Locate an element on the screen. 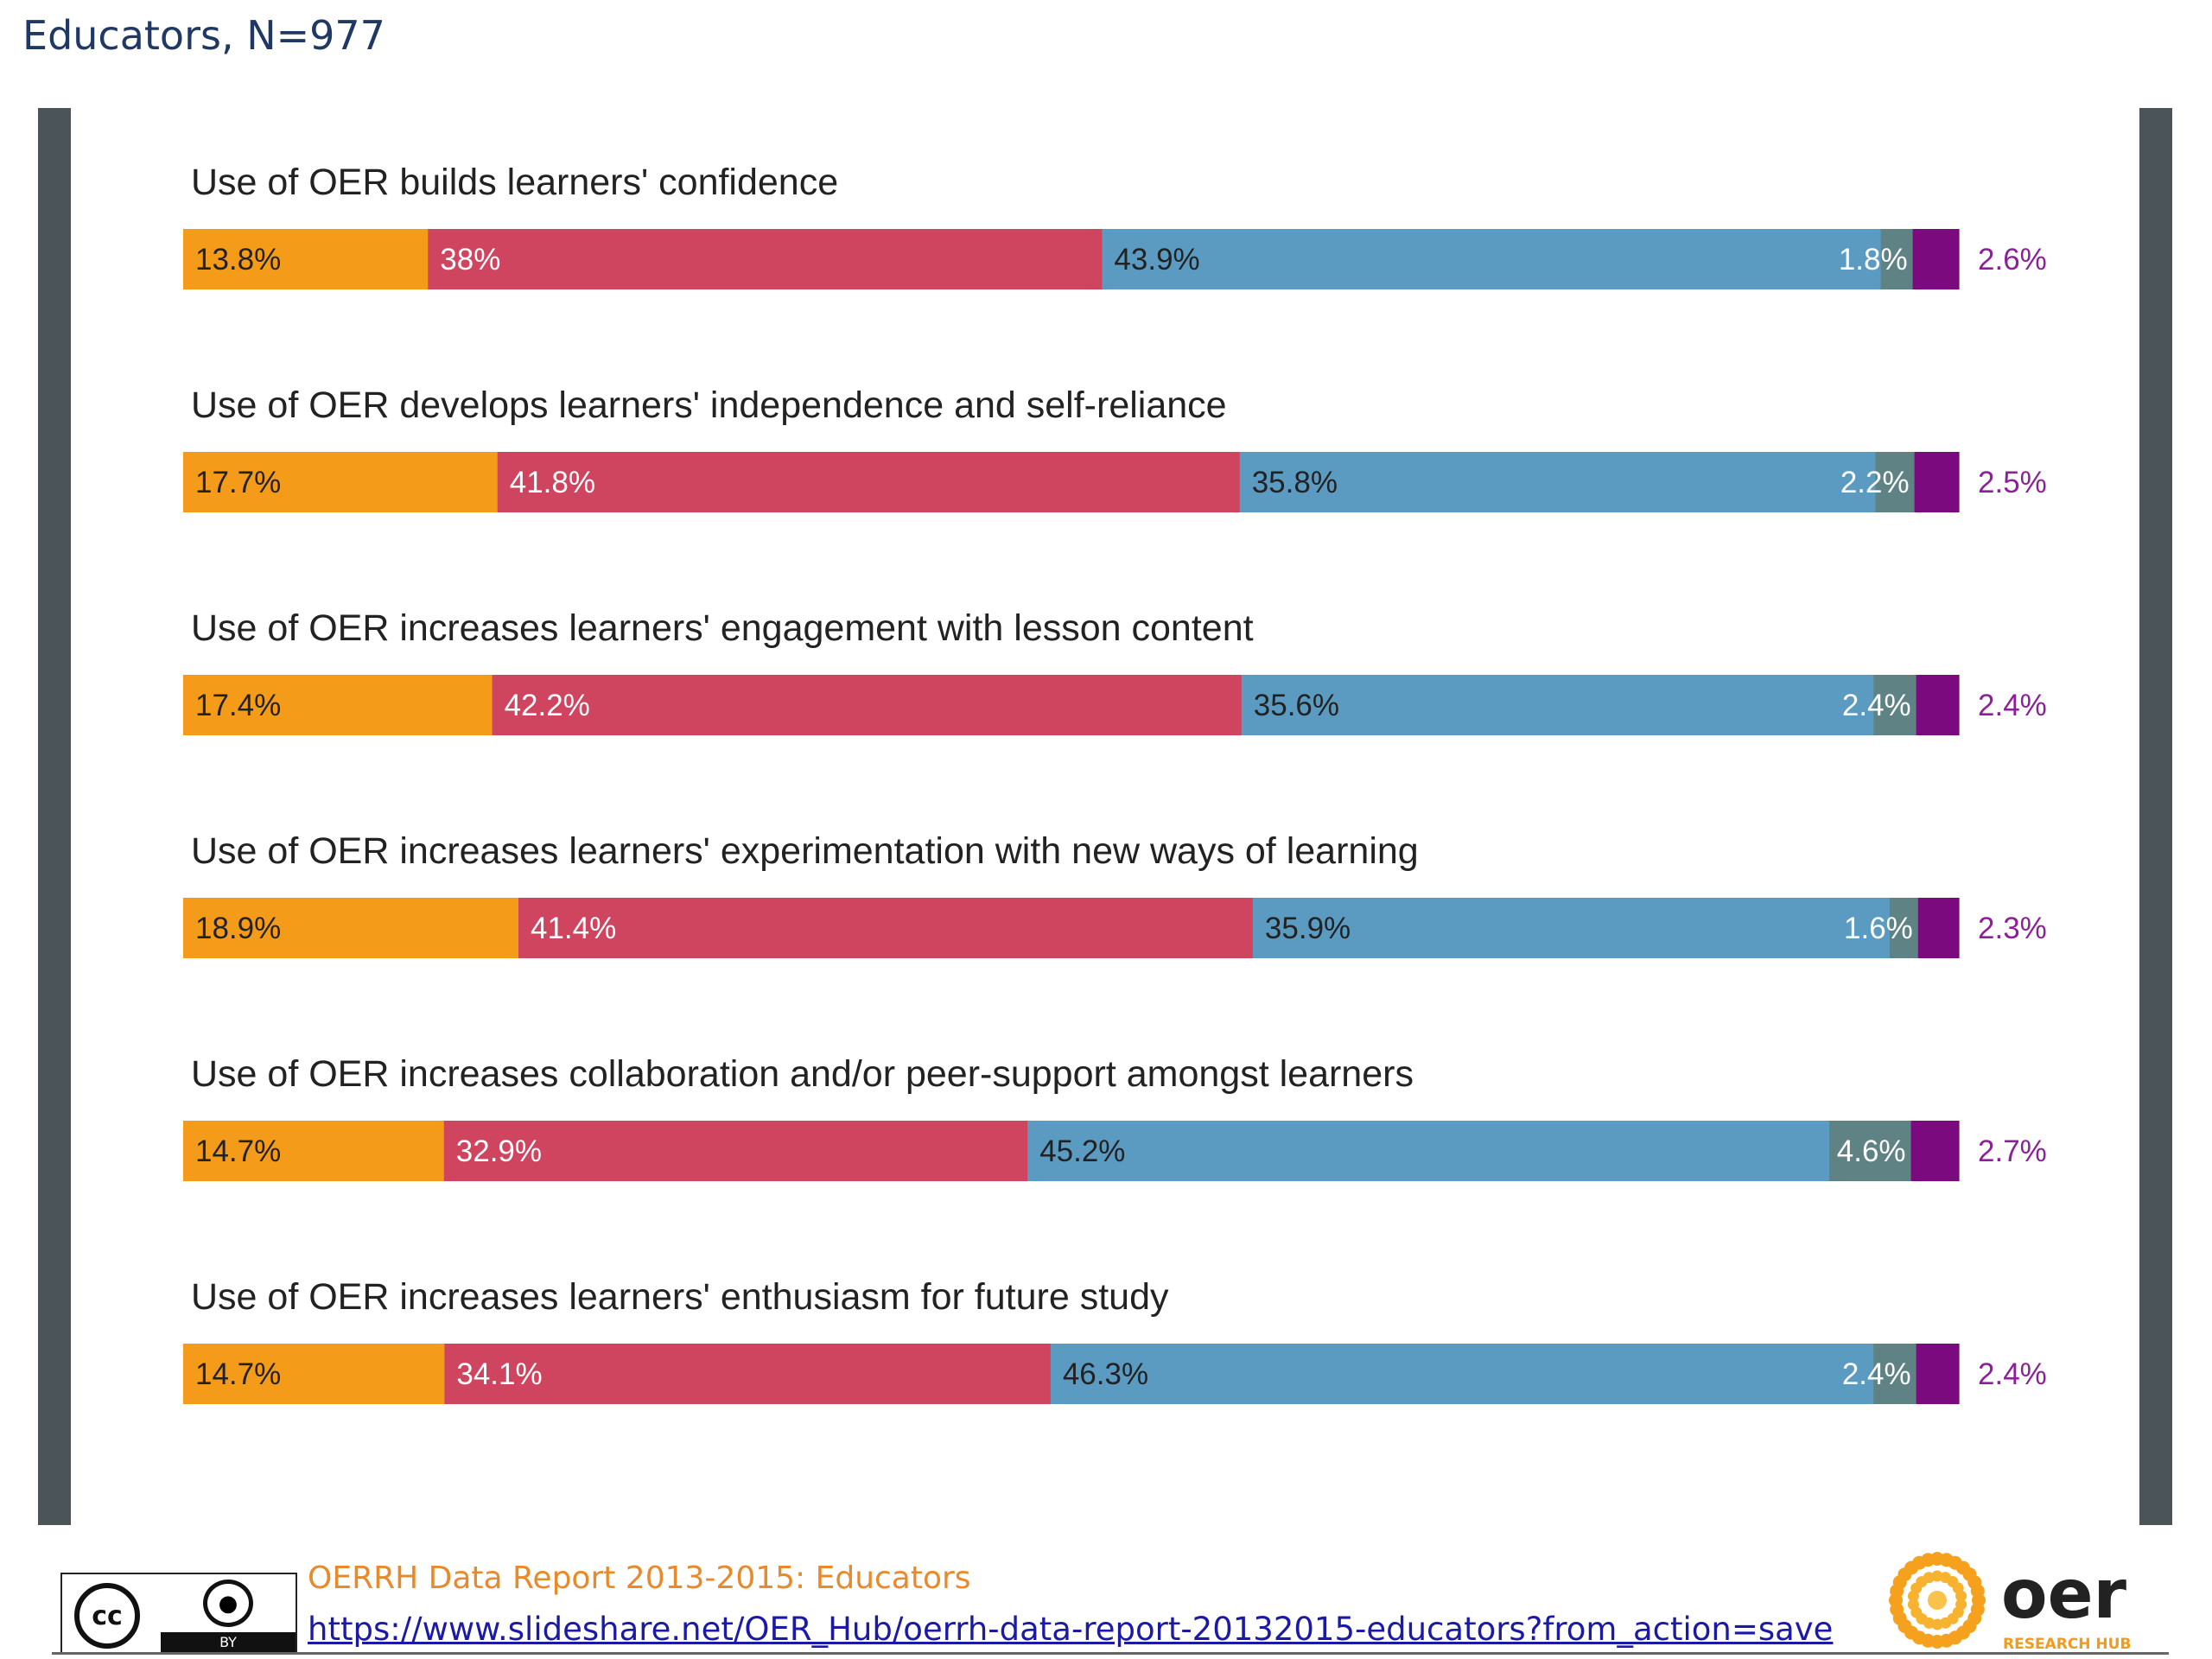 The width and height of the screenshot is (2212, 1659). segment-value-label: 13.8% is located at coordinates (238, 259).